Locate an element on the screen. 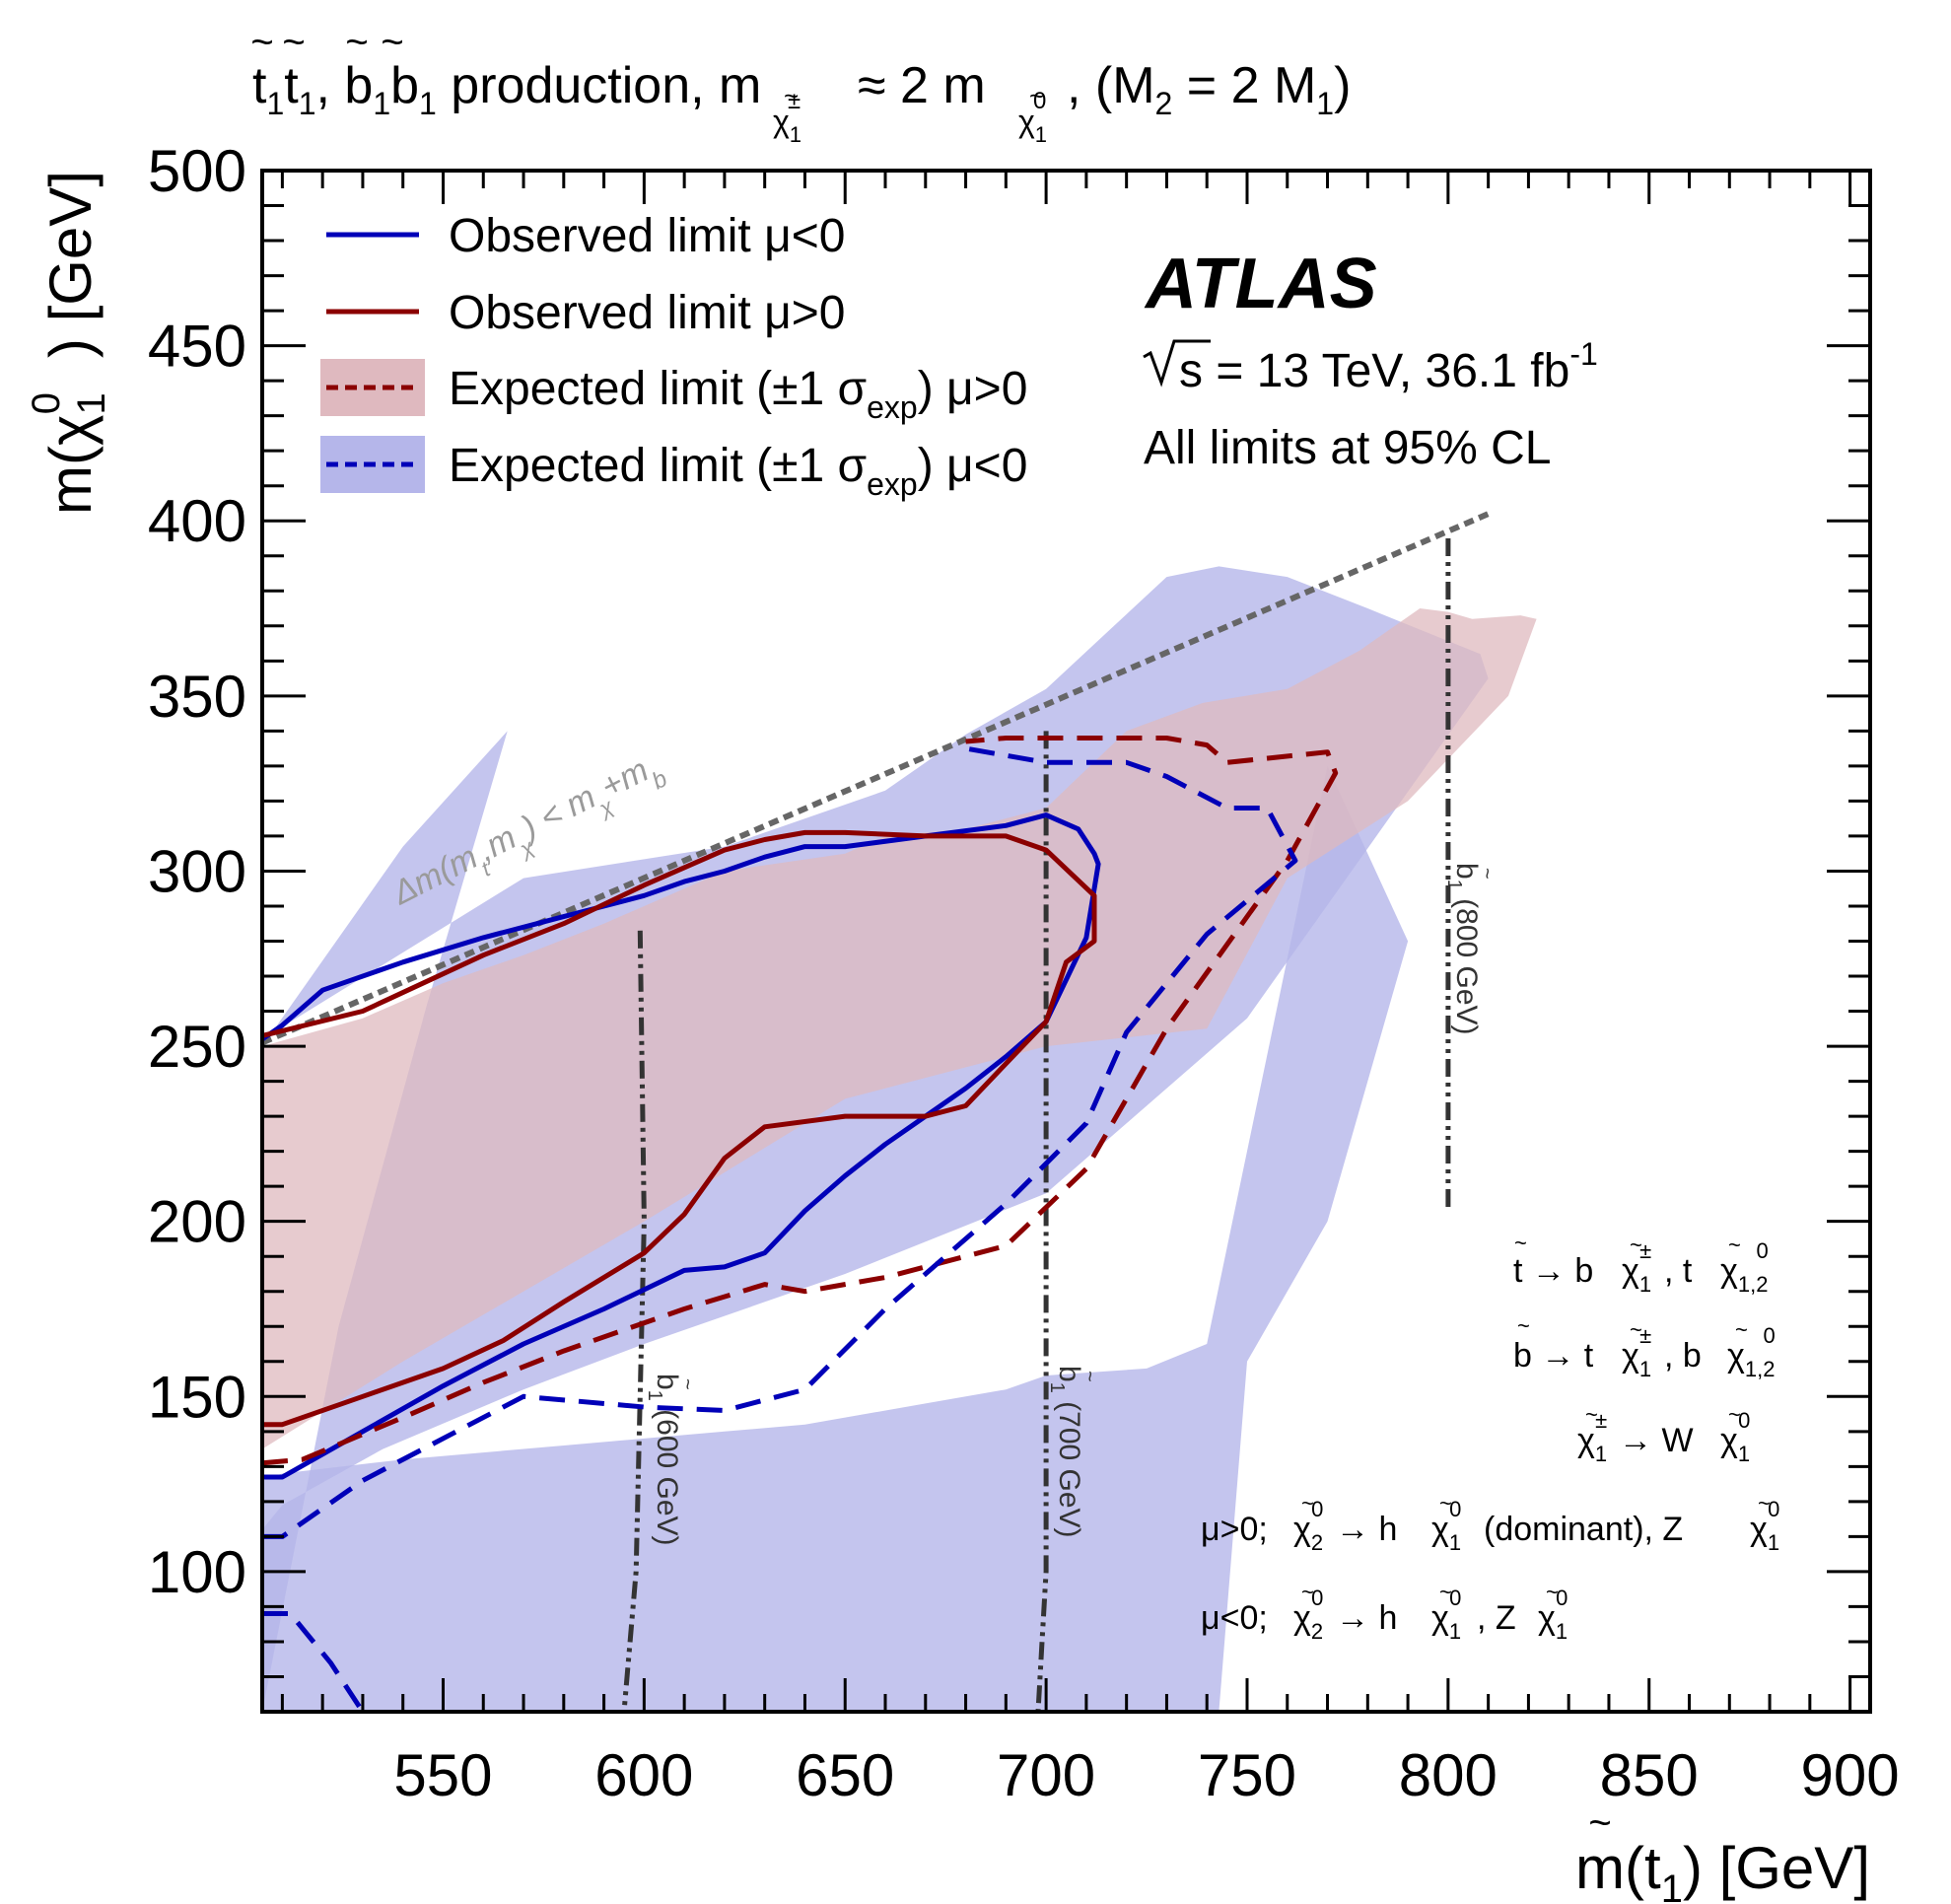 This screenshot has width=1951, height=1904. x-tick-label: 550 is located at coordinates (442, 1775).